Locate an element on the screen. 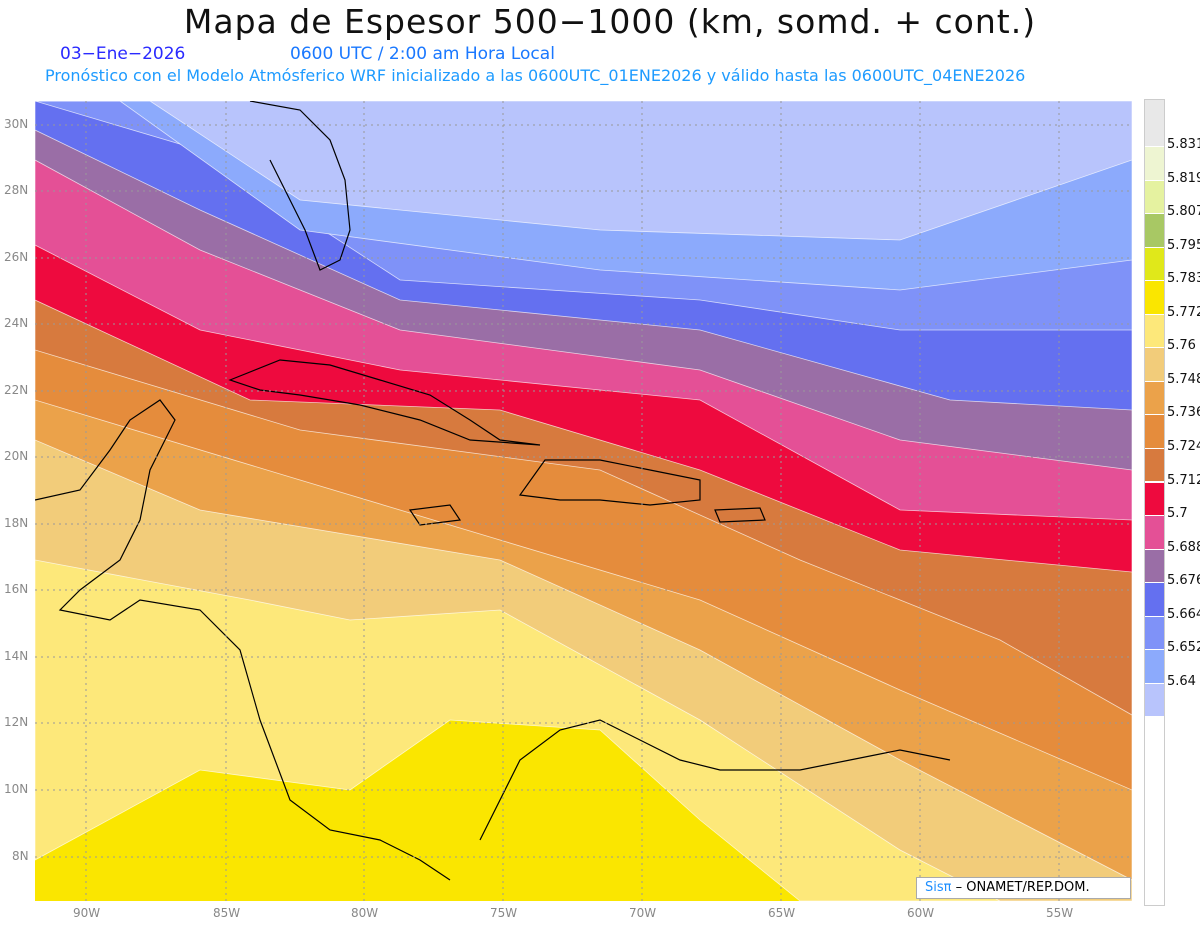 Image resolution: width=1200 pixels, height=927 pixels. colorbar-label: 5.736 is located at coordinates (1183, 413).